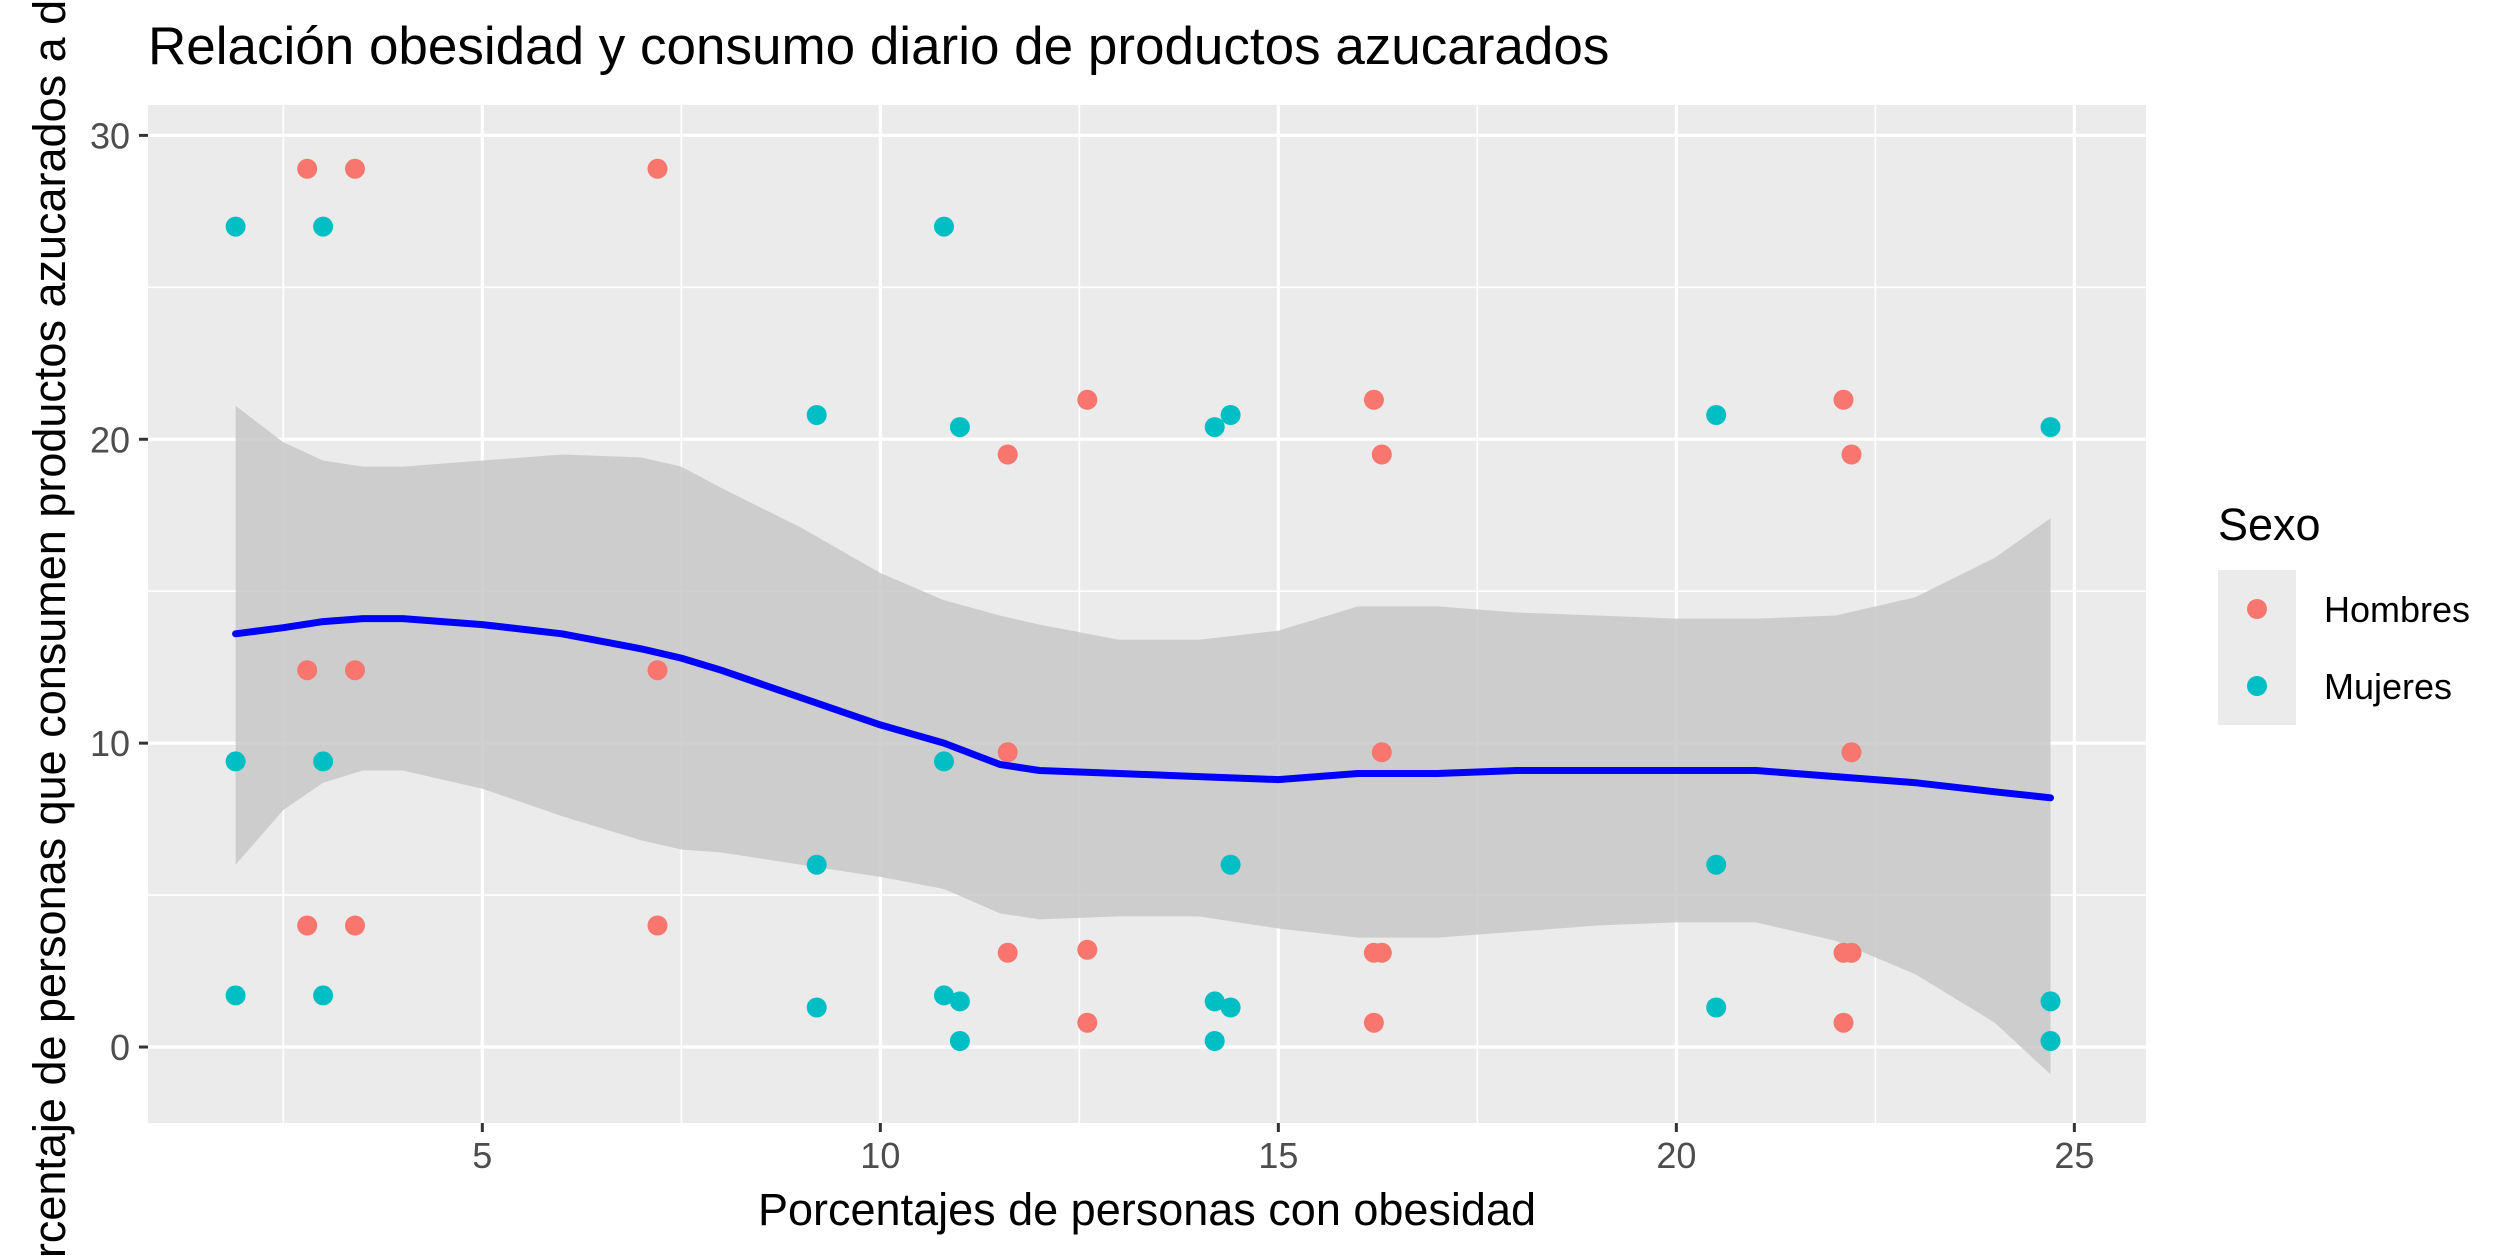 The image size is (2519, 1259). What do you see at coordinates (2397, 609) in the screenshot?
I see `legend-label-hombres: Hombres` at bounding box center [2397, 609].